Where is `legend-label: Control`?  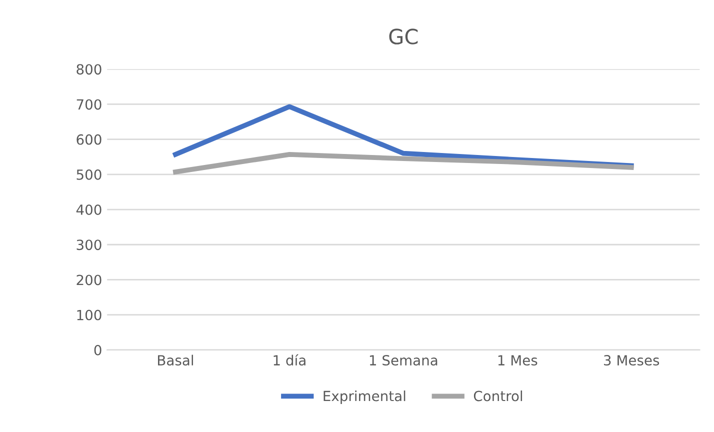 legend-label: Control is located at coordinates (498, 396).